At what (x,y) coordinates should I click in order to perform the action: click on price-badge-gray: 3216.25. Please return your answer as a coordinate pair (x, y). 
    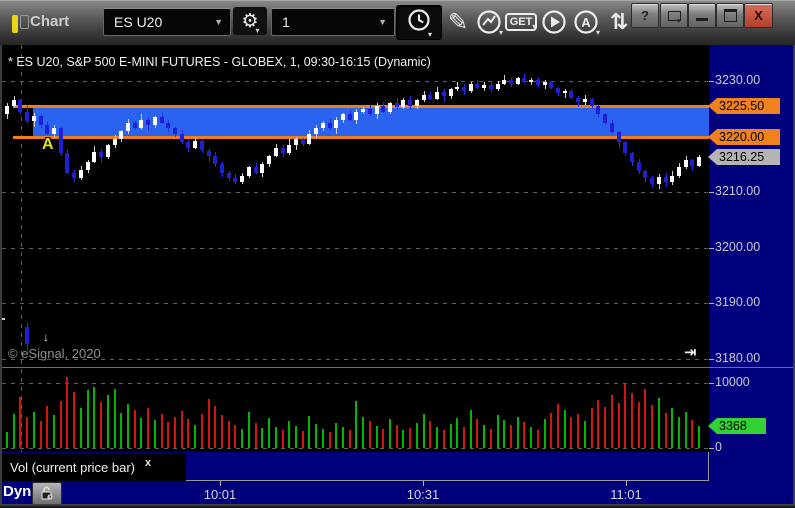
    Looking at the image, I should click on (744, 157).